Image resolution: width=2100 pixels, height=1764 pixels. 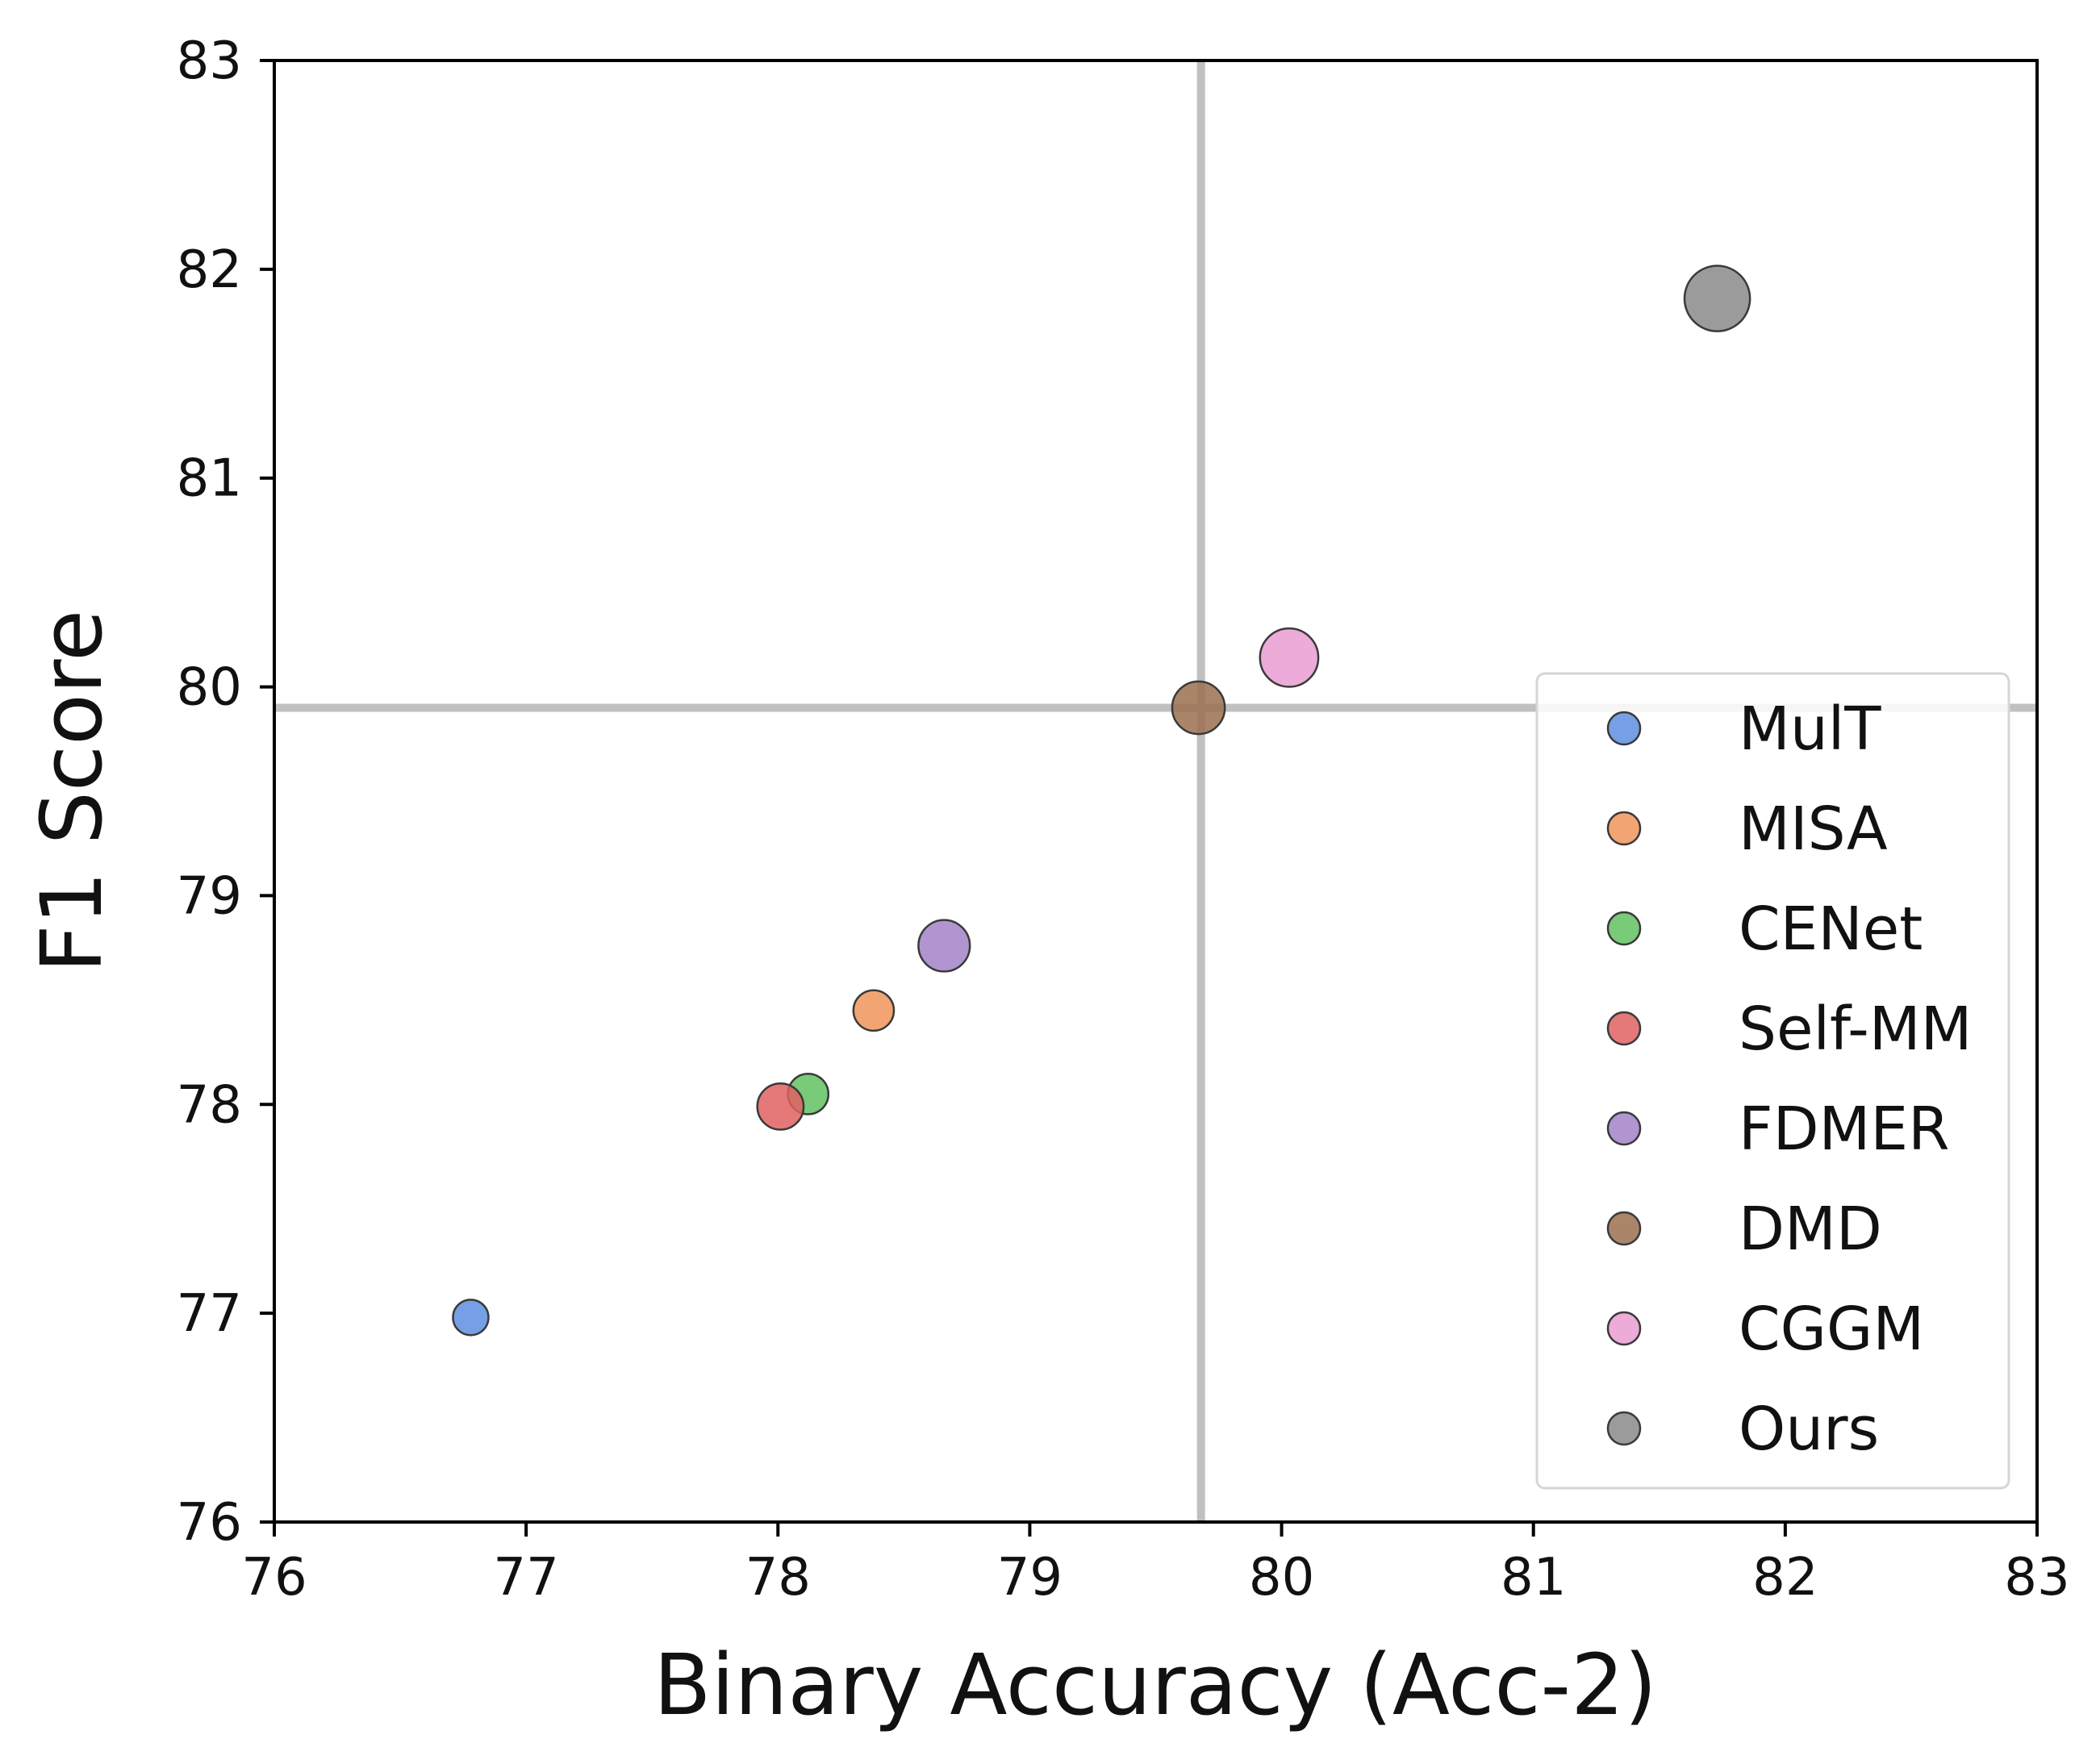 What do you see at coordinates (2036, 1578) in the screenshot?
I see `x-tick-label: 83` at bounding box center [2036, 1578].